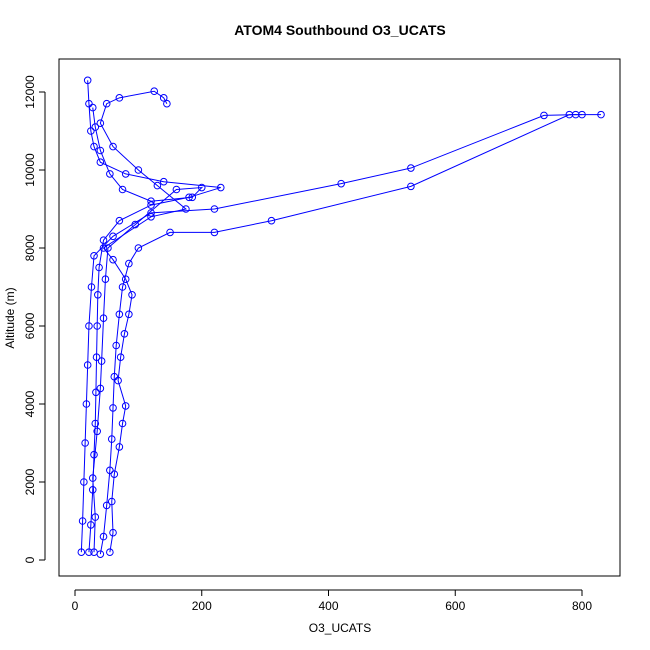 This screenshot has height=650, width=650. What do you see at coordinates (30, 403) in the screenshot?
I see `y-tick-label: 4000` at bounding box center [30, 403].